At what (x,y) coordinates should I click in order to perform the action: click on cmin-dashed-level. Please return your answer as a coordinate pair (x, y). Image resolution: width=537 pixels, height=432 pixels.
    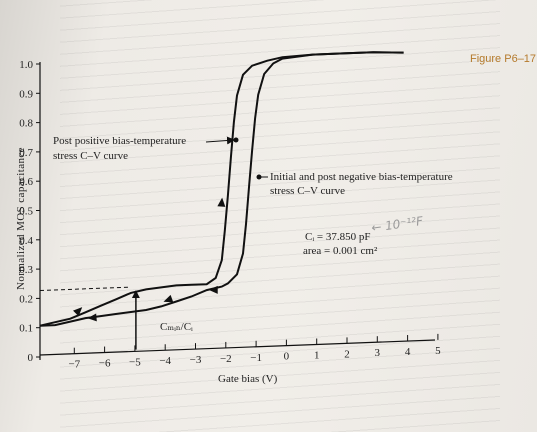
    Looking at the image, I should click on (85, 289).